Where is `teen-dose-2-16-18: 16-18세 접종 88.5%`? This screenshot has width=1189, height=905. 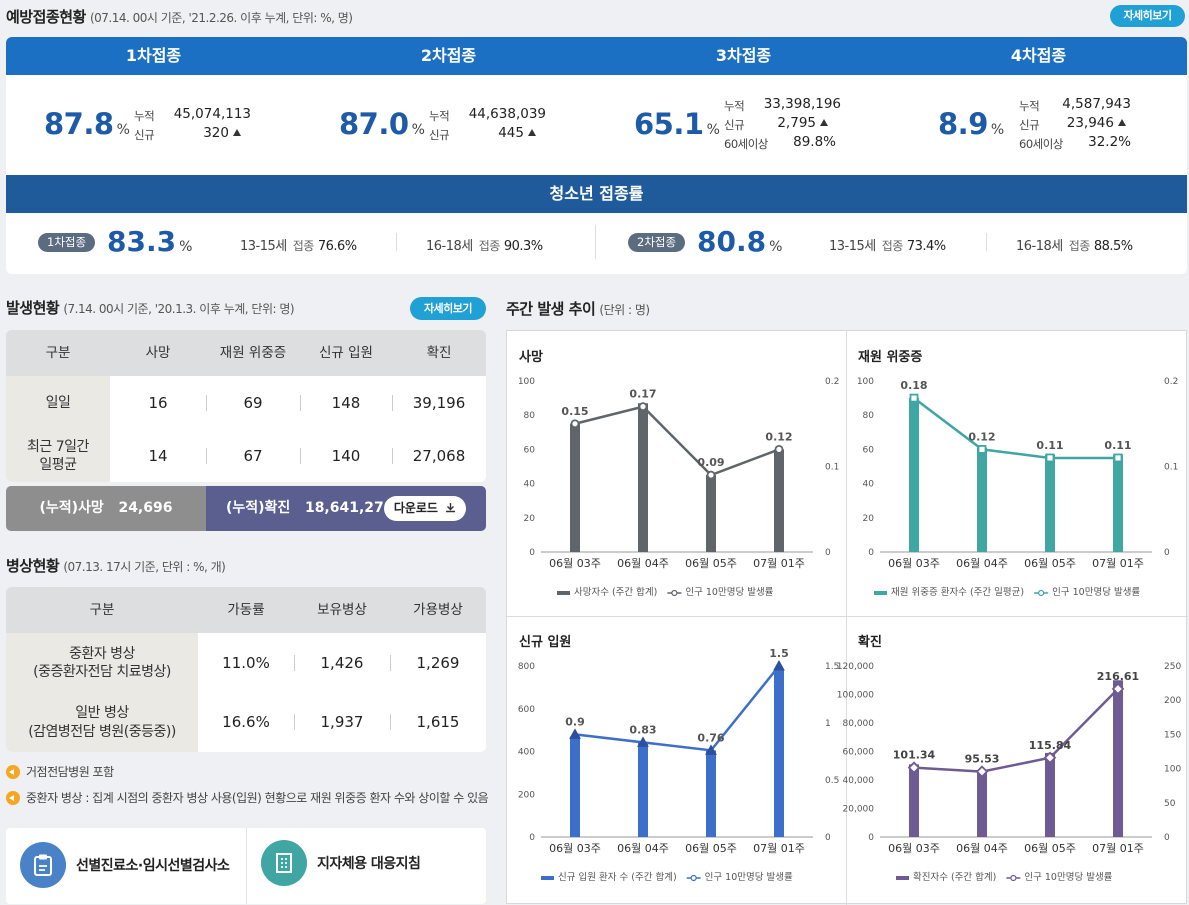 teen-dose-2-16-18: 16-18세 접종 88.5% is located at coordinates (1074, 246).